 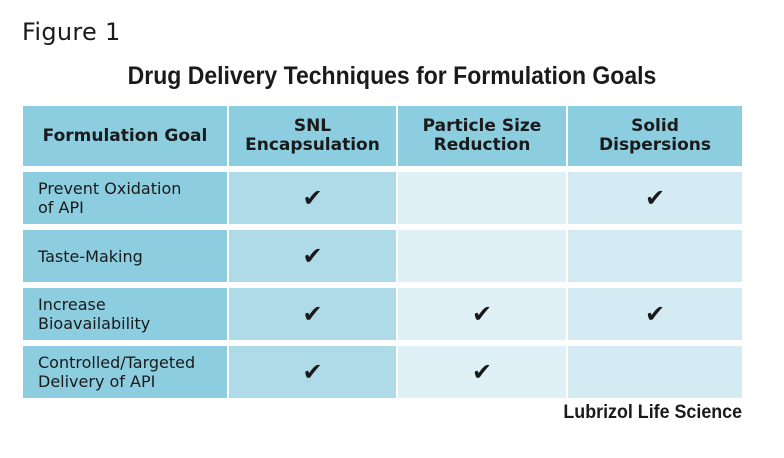 I want to click on source-credit: Lubrizol Life Science, so click(x=652, y=412).